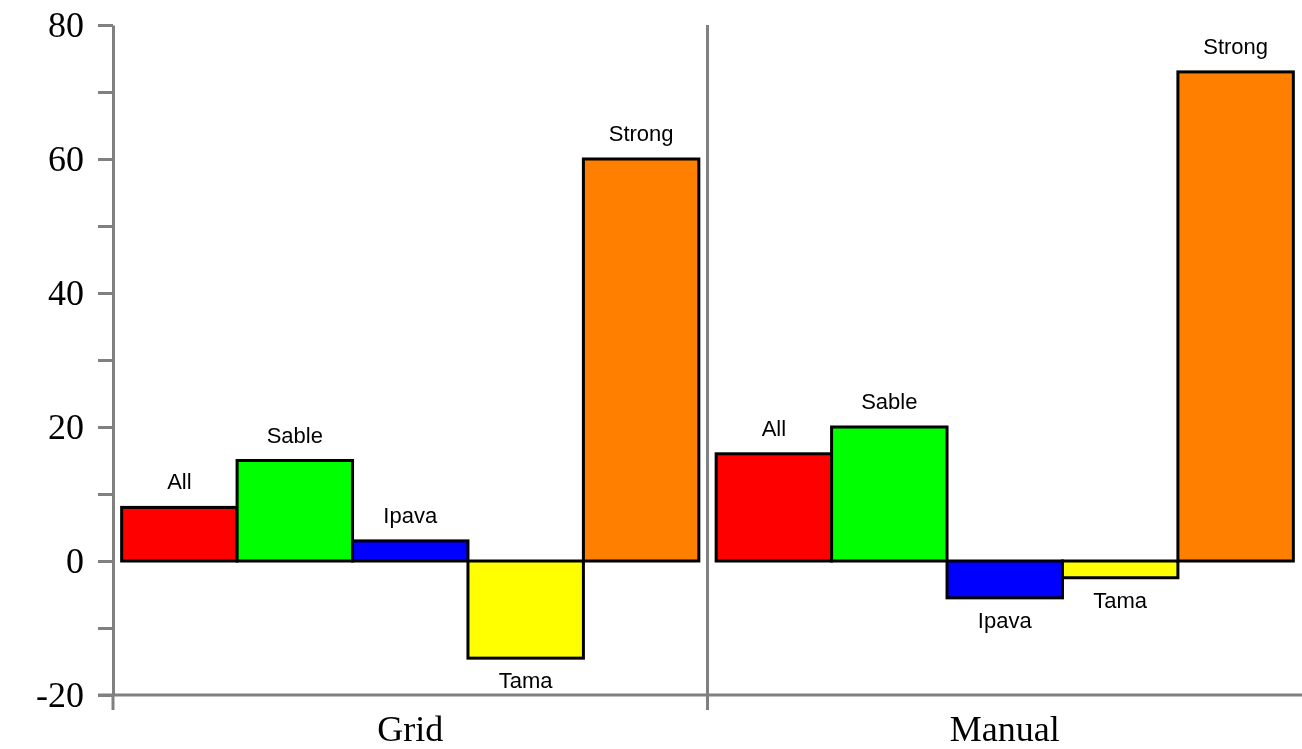 Image resolution: width=1302 pixels, height=749 pixels. Describe the element at coordinates (526, 681) in the screenshot. I see `series-label: Tama` at that location.